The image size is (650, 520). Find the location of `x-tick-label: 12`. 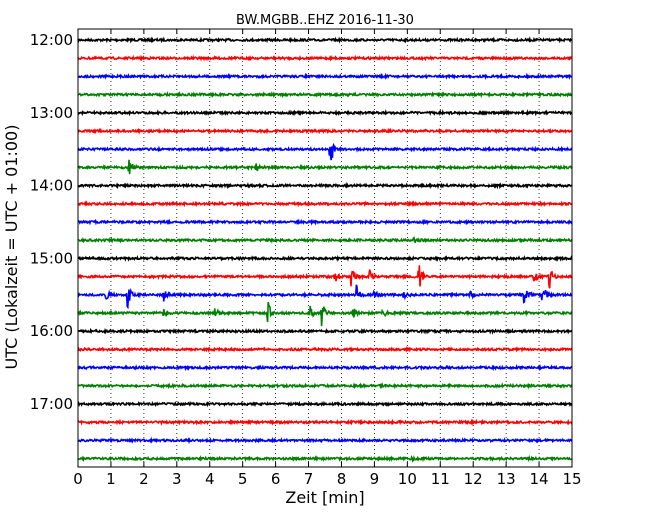

x-tick-label: 12 is located at coordinates (473, 479).